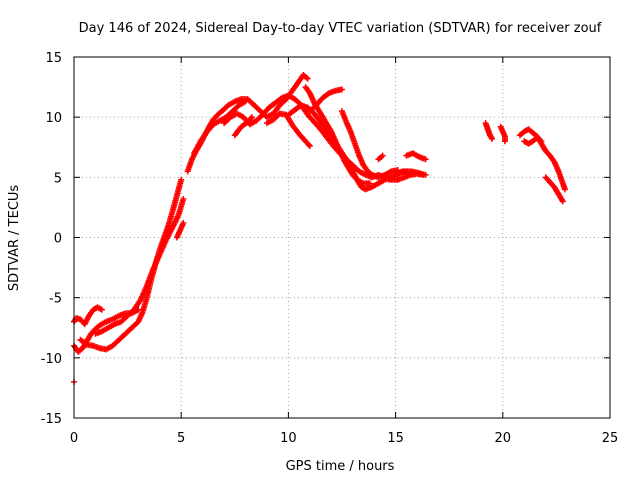 The width and height of the screenshot is (640, 480). I want to click on y-tick-label: 10, so click(53, 118).